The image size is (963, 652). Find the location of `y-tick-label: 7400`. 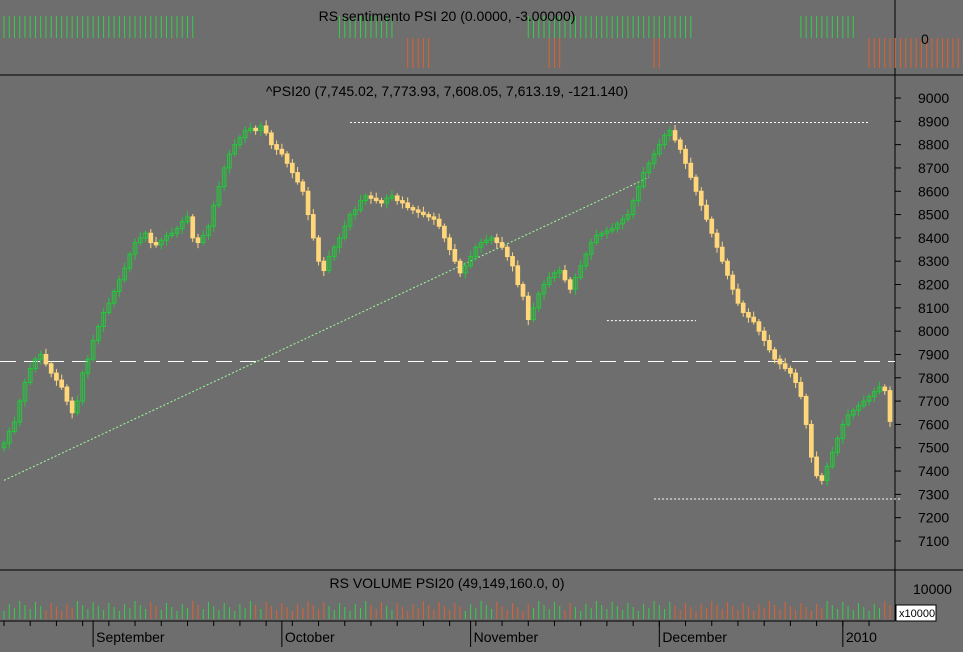

y-tick-label: 7400 is located at coordinates (933, 471).